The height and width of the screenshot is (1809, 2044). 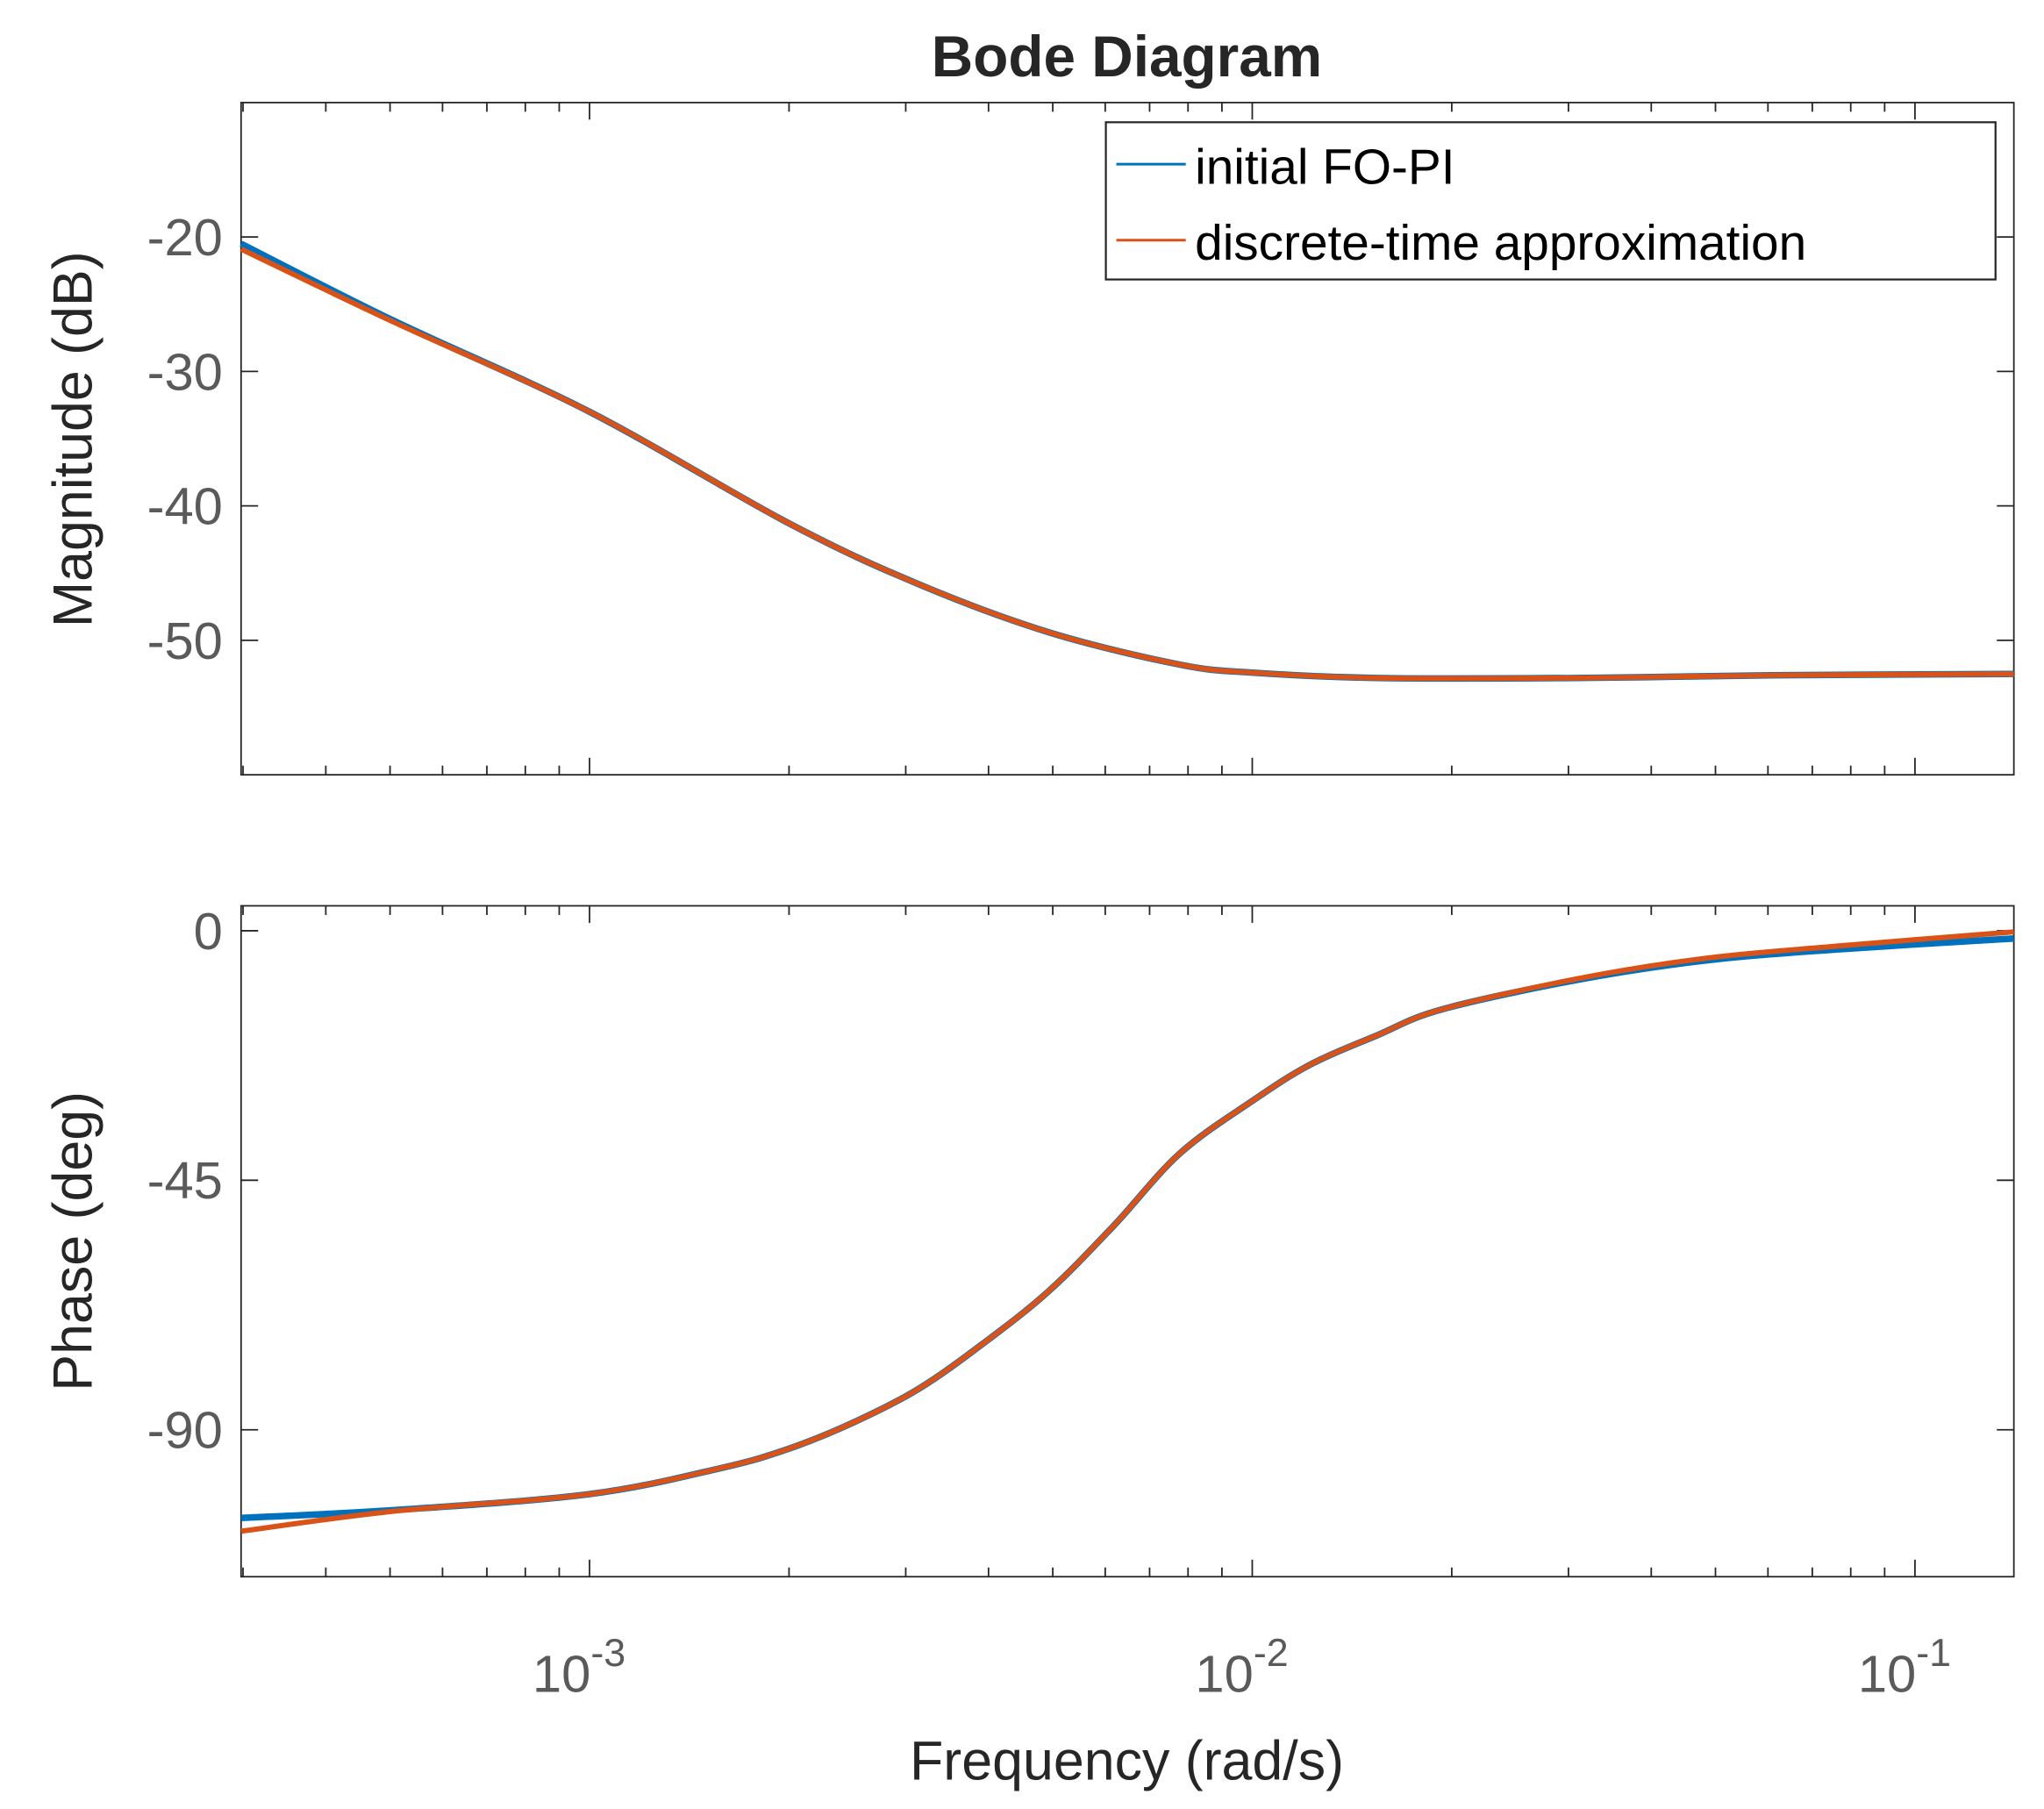 What do you see at coordinates (73, 1241) in the screenshot?
I see `phase-y-axis-label: Phase (deg)` at bounding box center [73, 1241].